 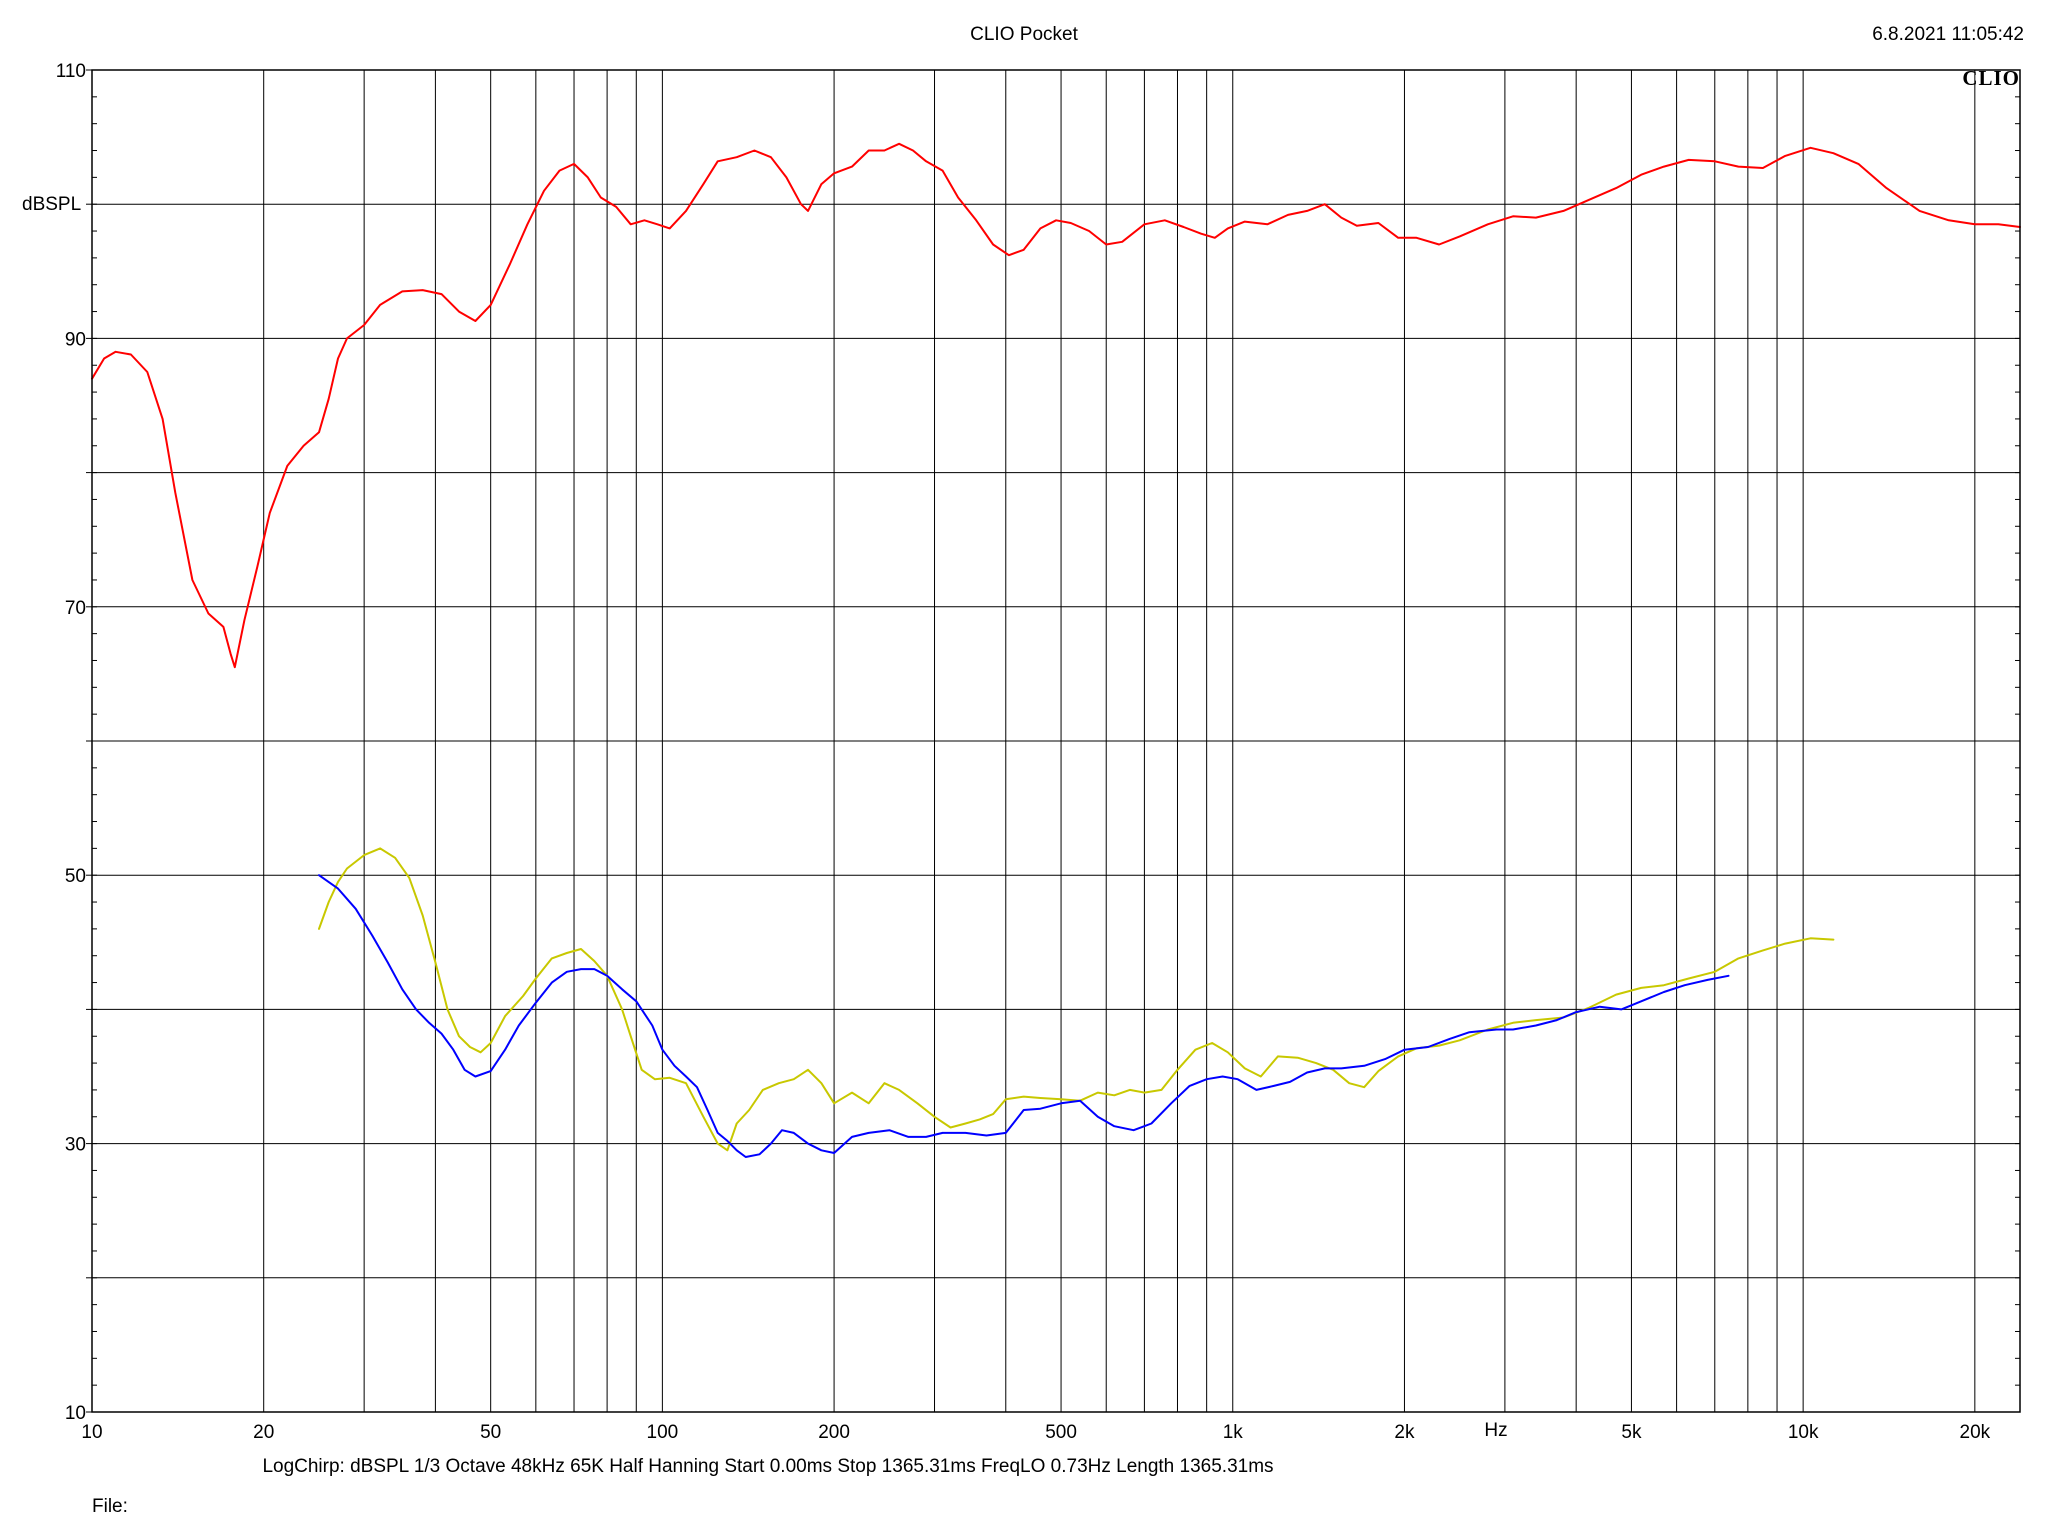 I want to click on y-tick-labels: 10 30 50 70 90 110, so click(x=71, y=742).